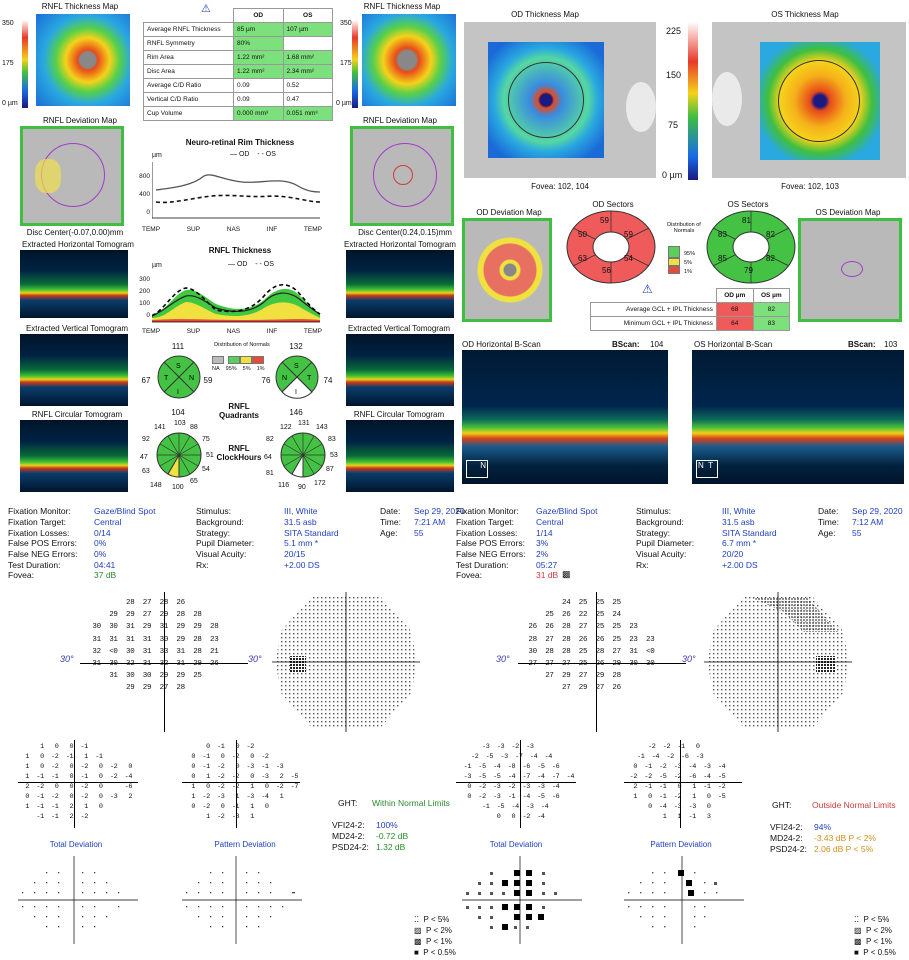 This screenshot has height=960, width=909. Describe the element at coordinates (307, 99) in the screenshot. I see `os-val: 0.47` at that location.